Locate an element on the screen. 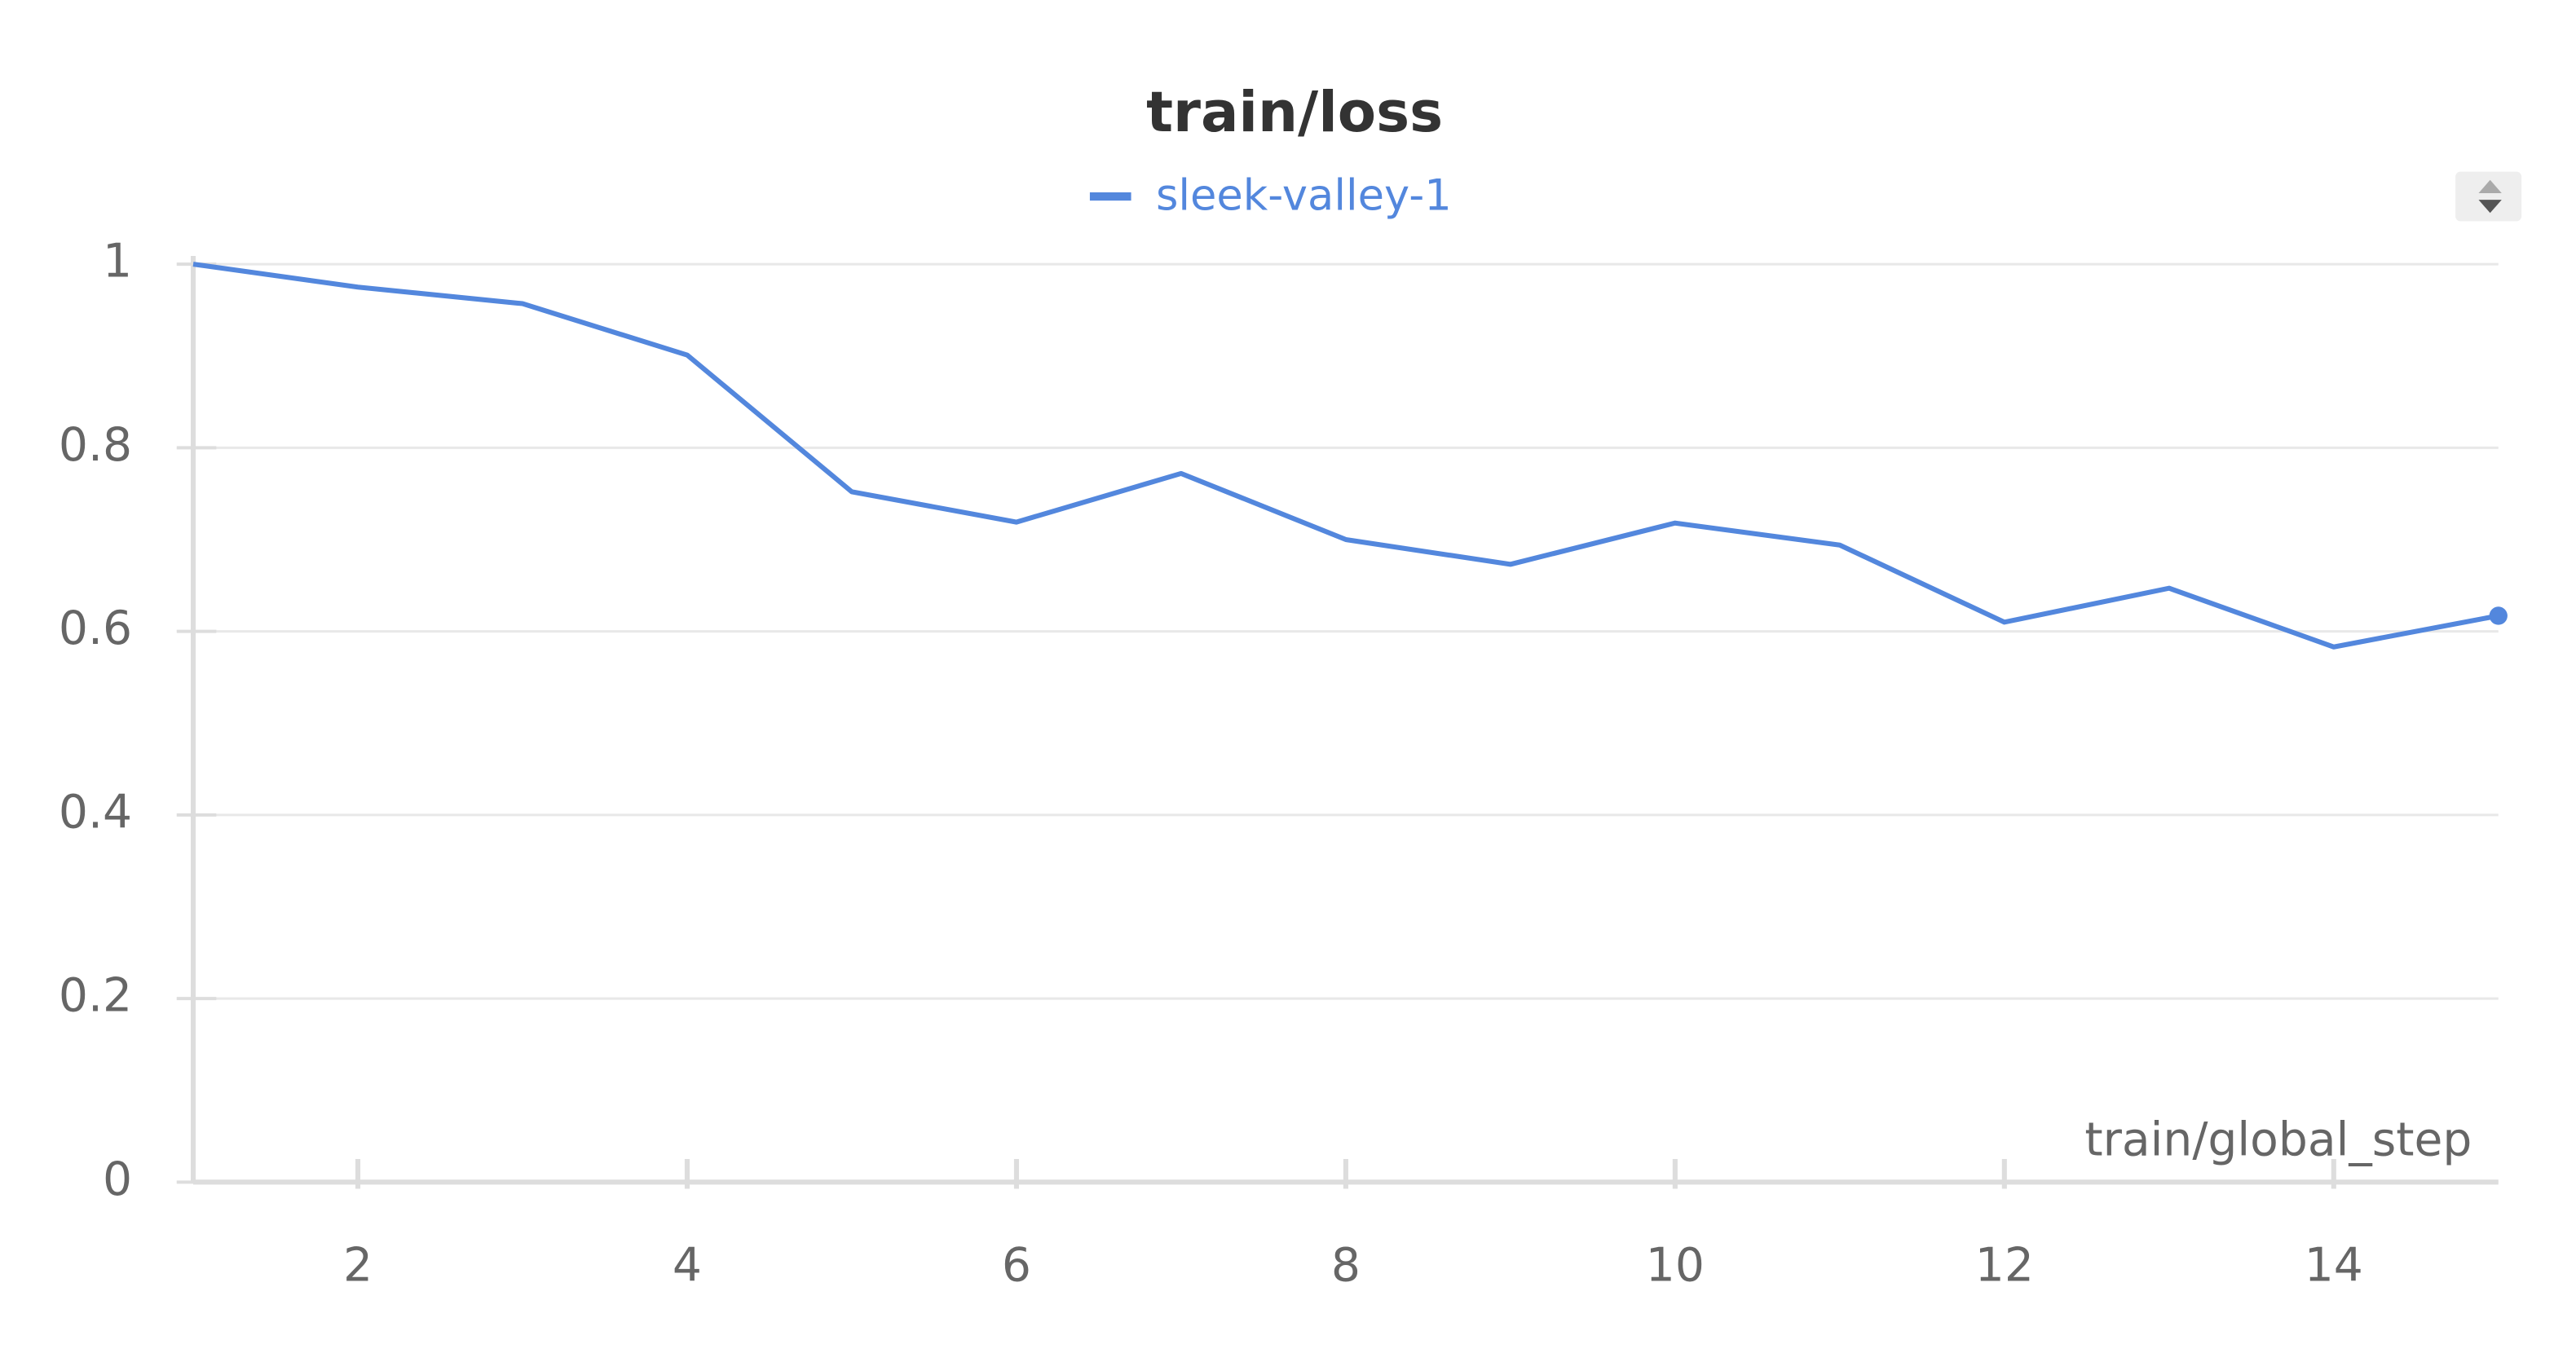 The width and height of the screenshot is (2576, 1353). y-tick-label: 1 is located at coordinates (117, 262).